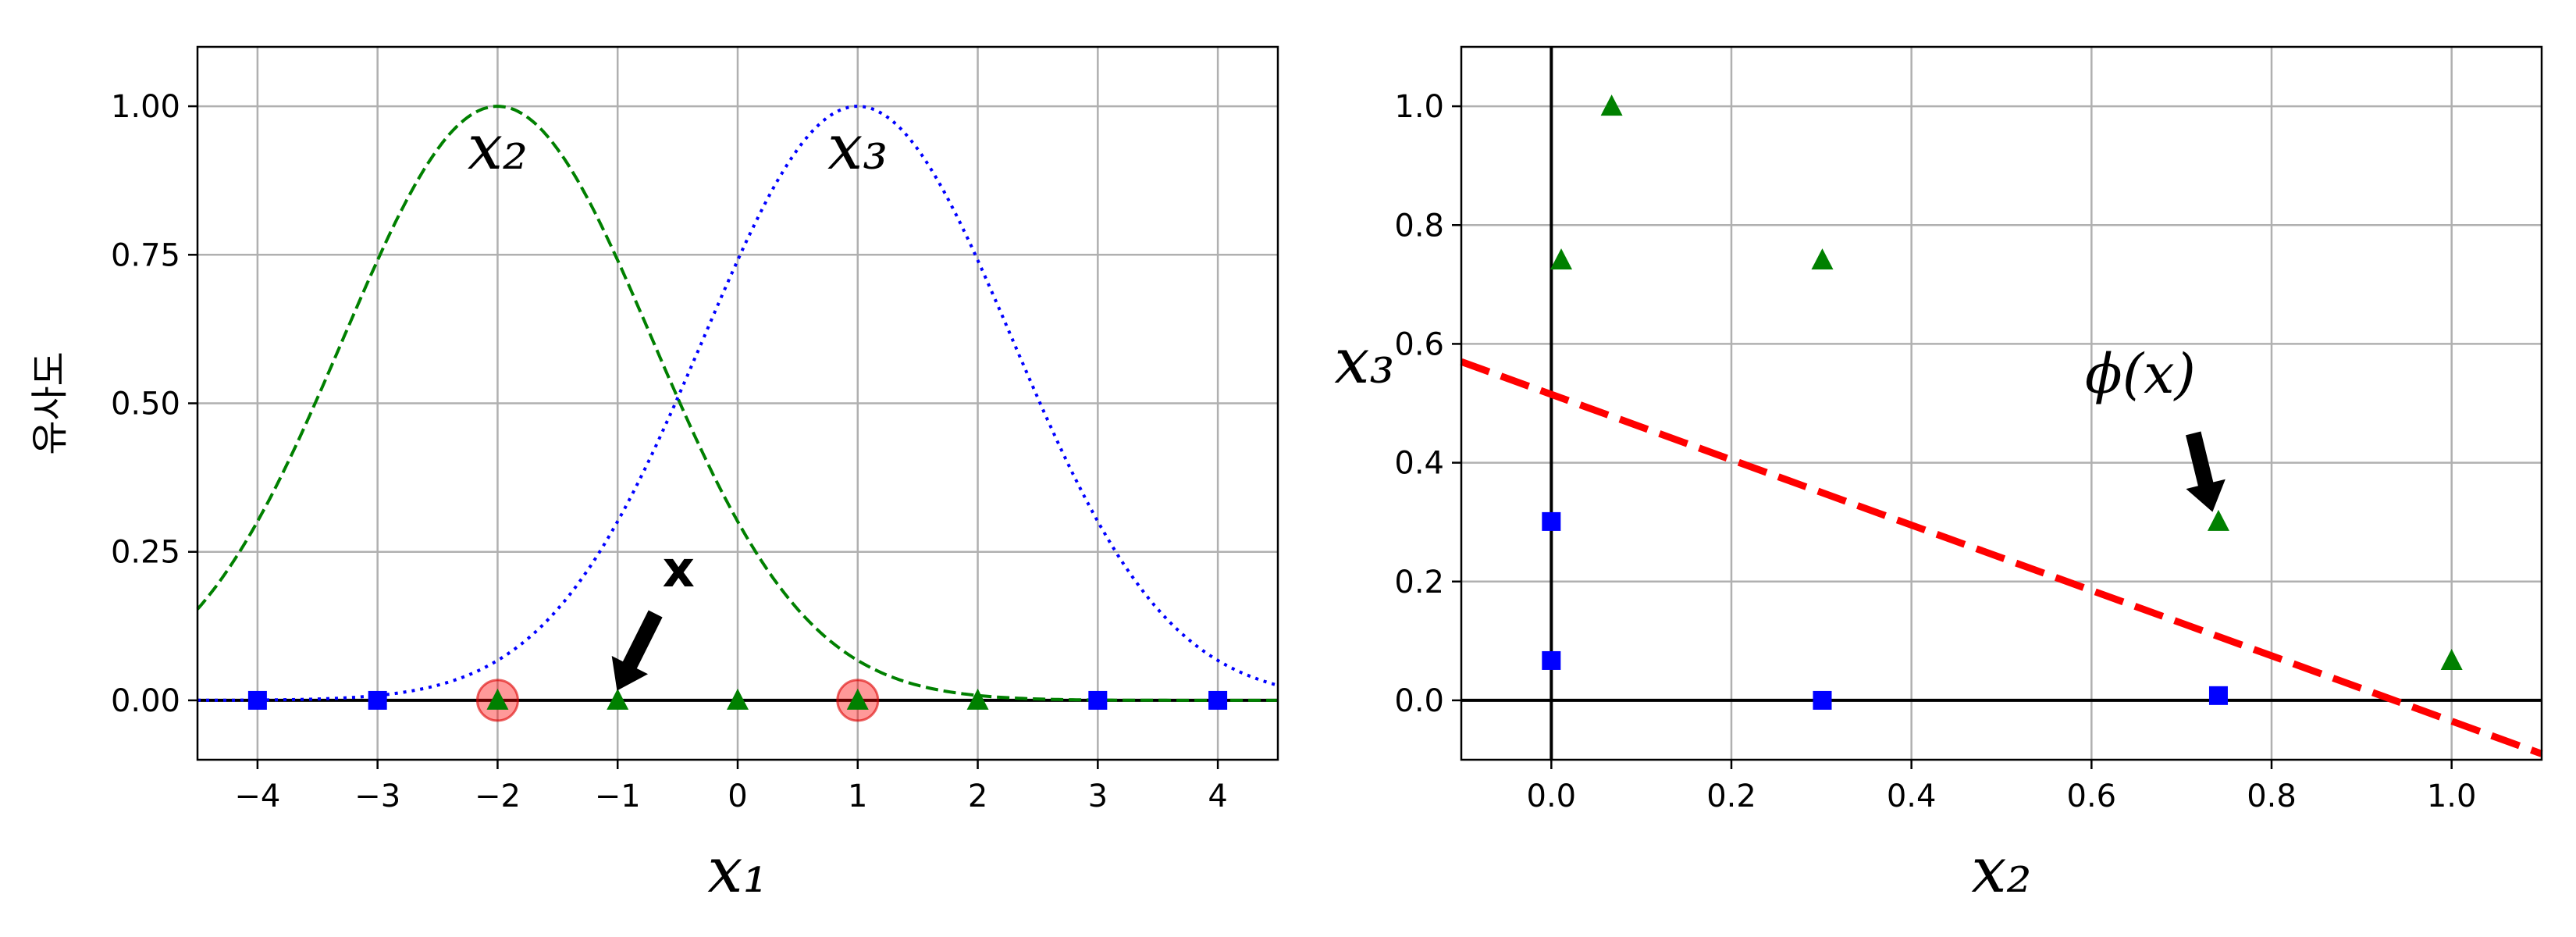  I want to click on x-tick-label: 0, so click(737, 796).